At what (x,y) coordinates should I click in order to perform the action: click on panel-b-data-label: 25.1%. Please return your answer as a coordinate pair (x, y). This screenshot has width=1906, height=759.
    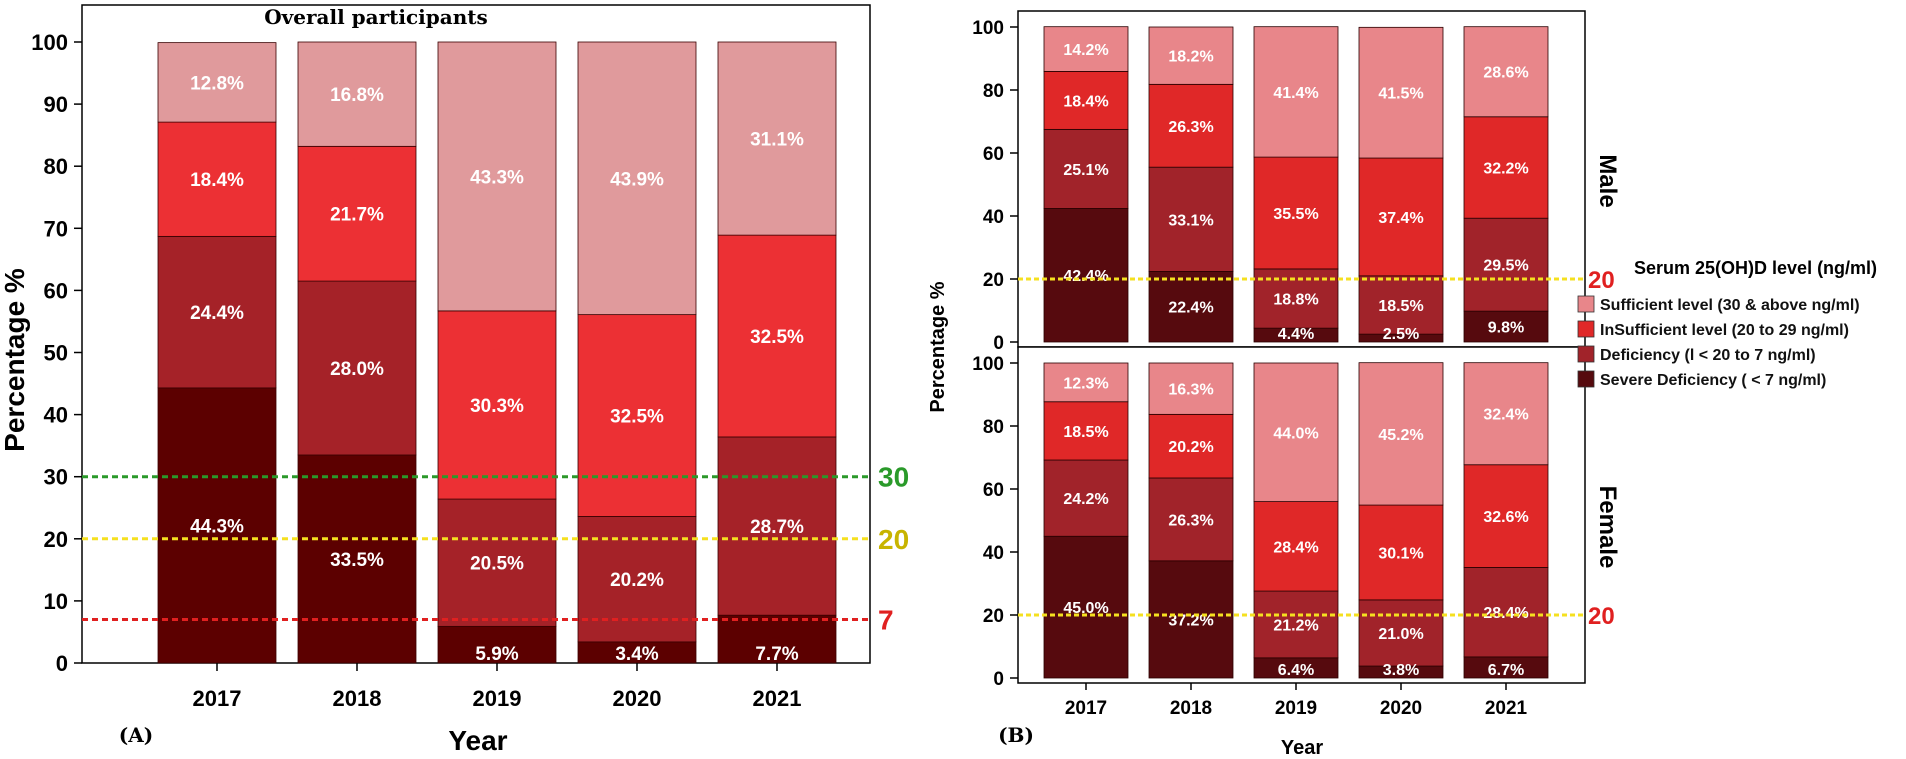
    Looking at the image, I should click on (1085, 170).